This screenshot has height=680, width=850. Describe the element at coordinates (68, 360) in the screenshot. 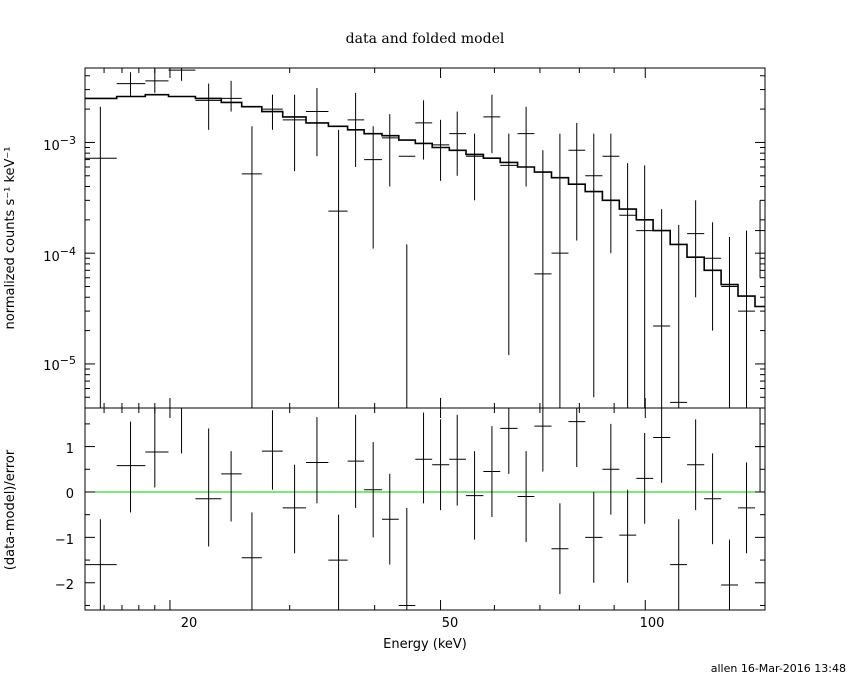

I see `ytick-exp: −5` at that location.